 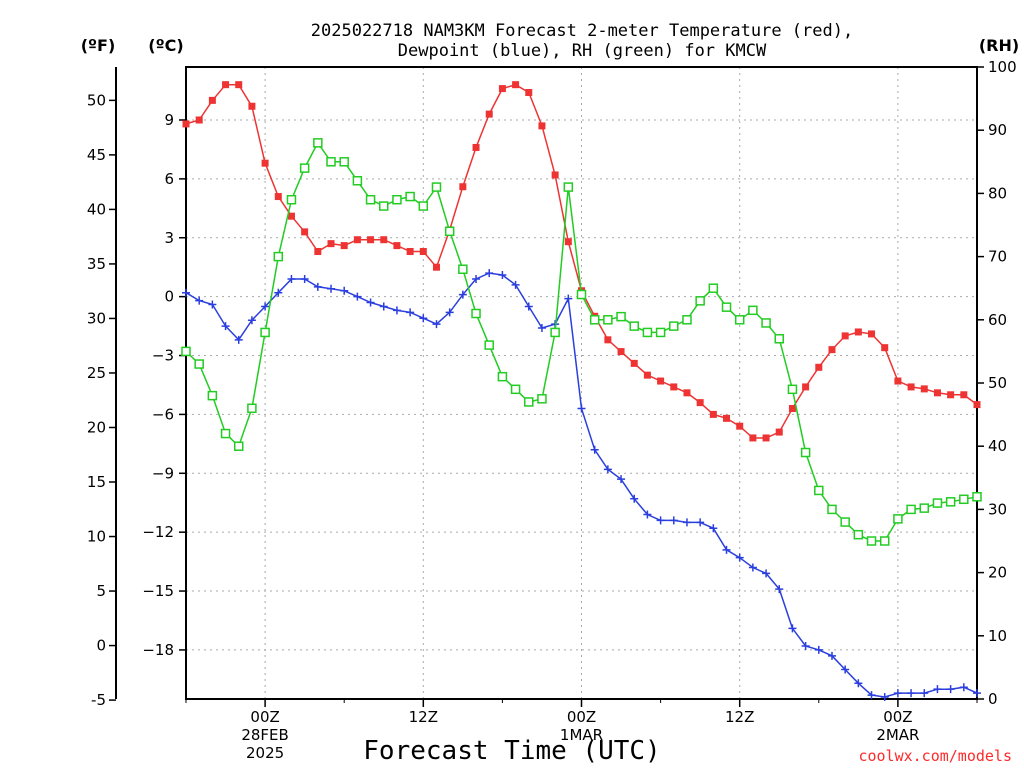 I want to click on rh-tick-label: 10, so click(x=997, y=636).